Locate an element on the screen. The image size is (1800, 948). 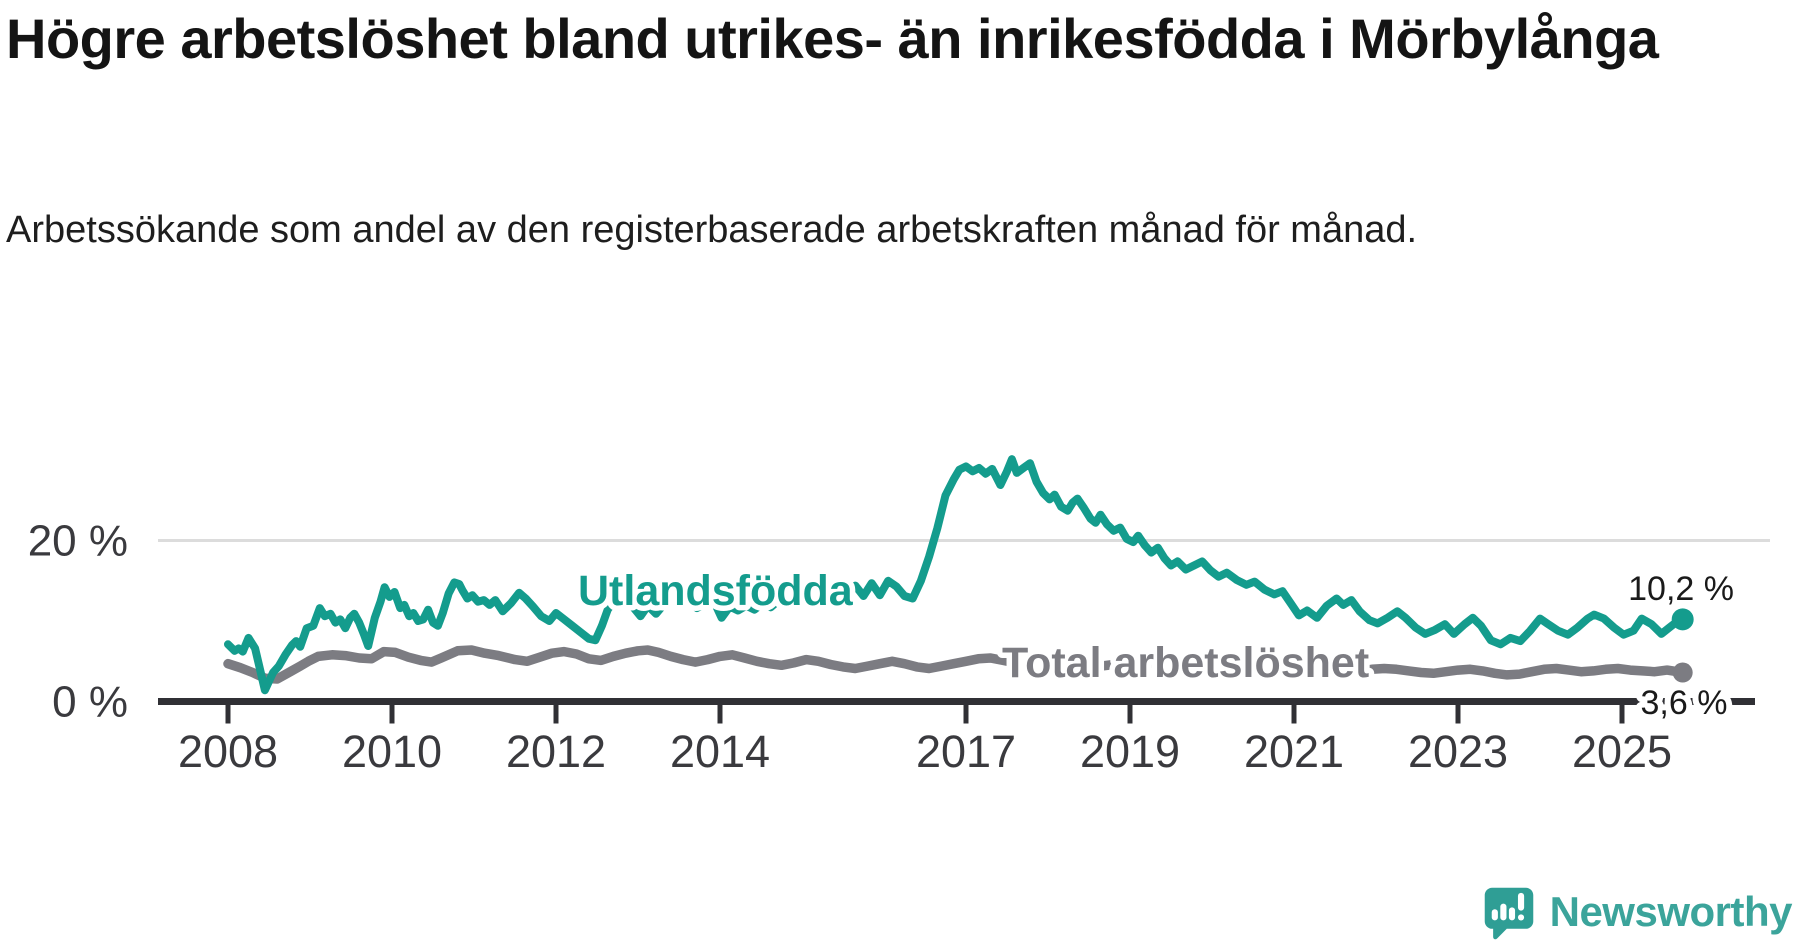
series-label-total-arbetsloshet: Total arbetslöshet is located at coordinates (1185, 663).